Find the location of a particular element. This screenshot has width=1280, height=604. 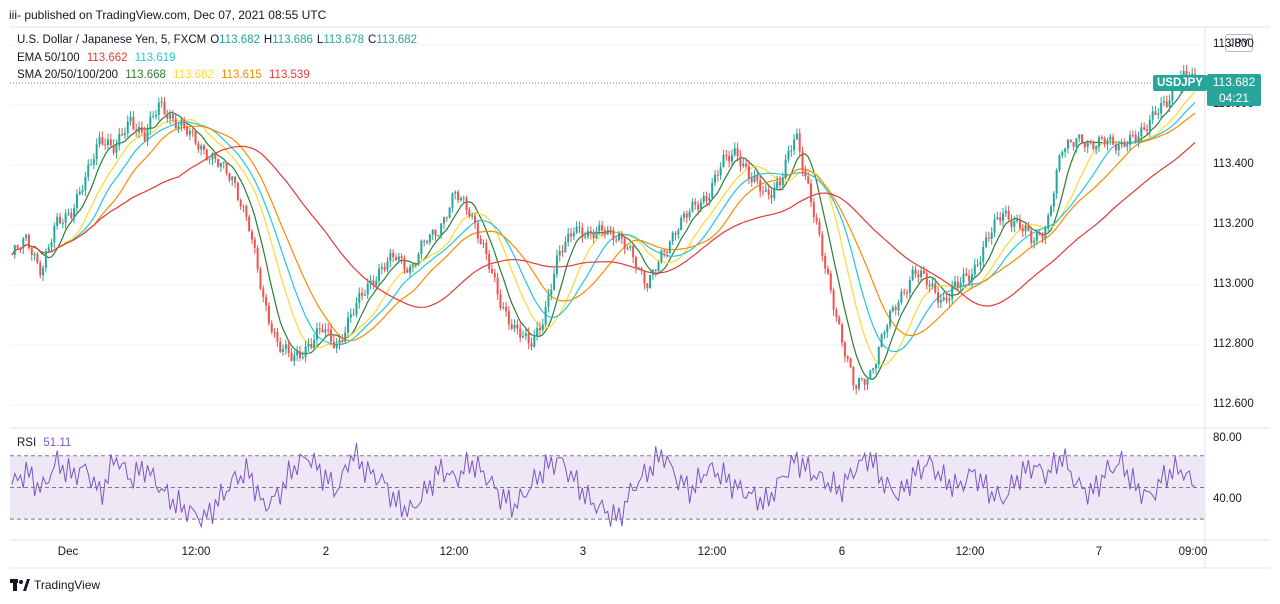

time-tick-label: 2 is located at coordinates (326, 552).